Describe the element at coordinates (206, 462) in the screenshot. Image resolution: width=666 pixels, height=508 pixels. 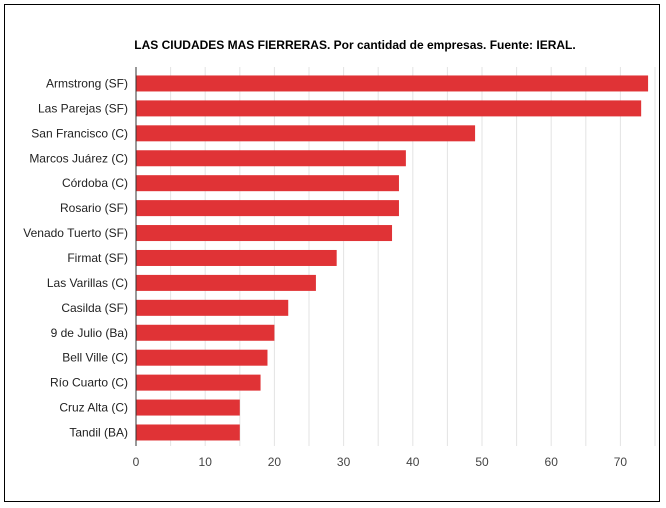
I see `x-tick-label: 10` at that location.